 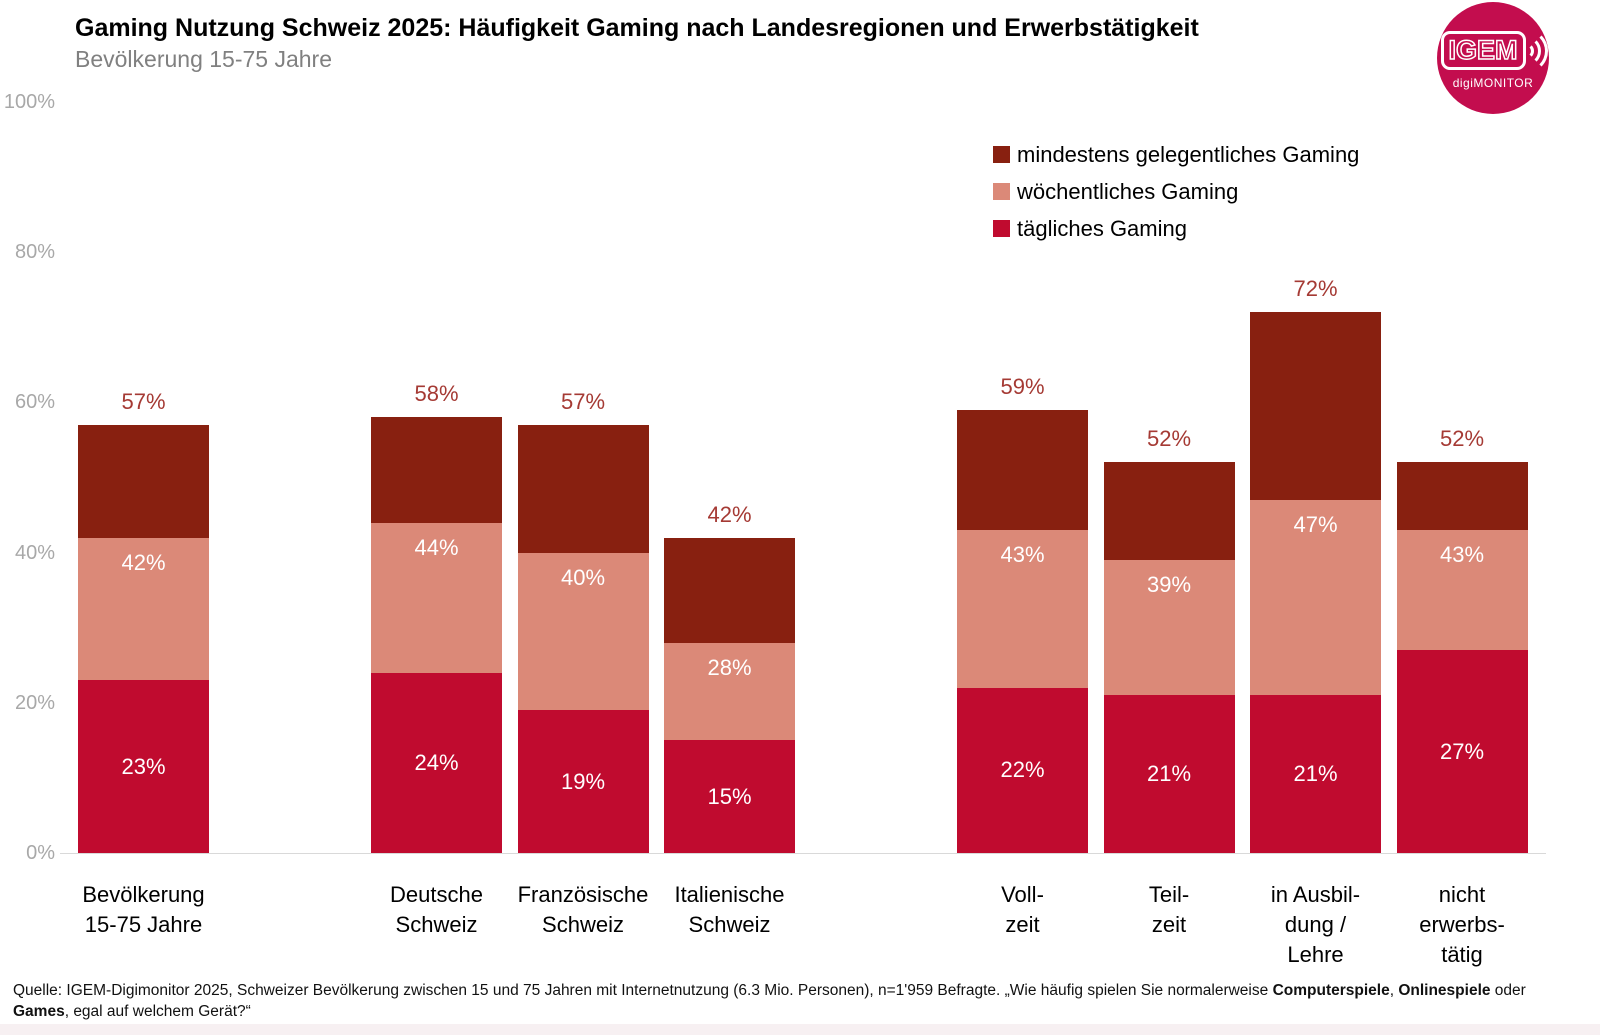 I want to click on bar-total-label: 59%, so click(x=1022, y=386).